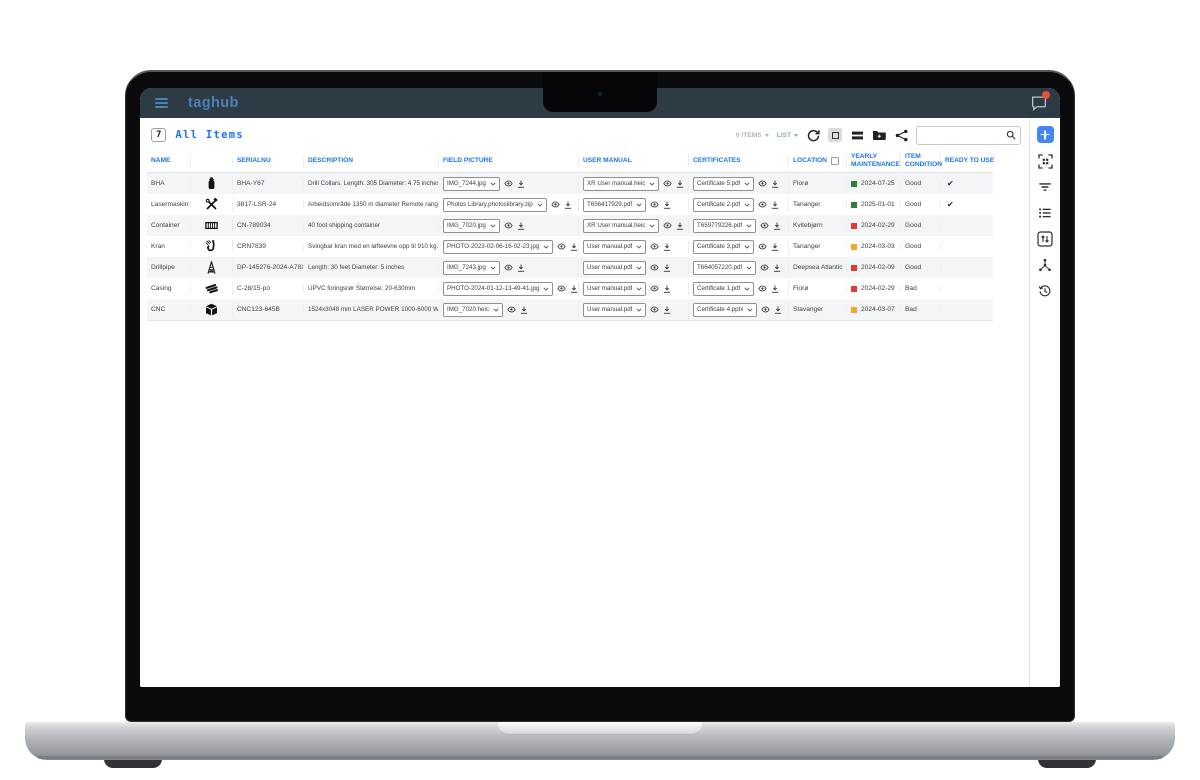 The height and width of the screenshot is (780, 1200). Describe the element at coordinates (1045, 187) in the screenshot. I see `filter-icon` at that location.